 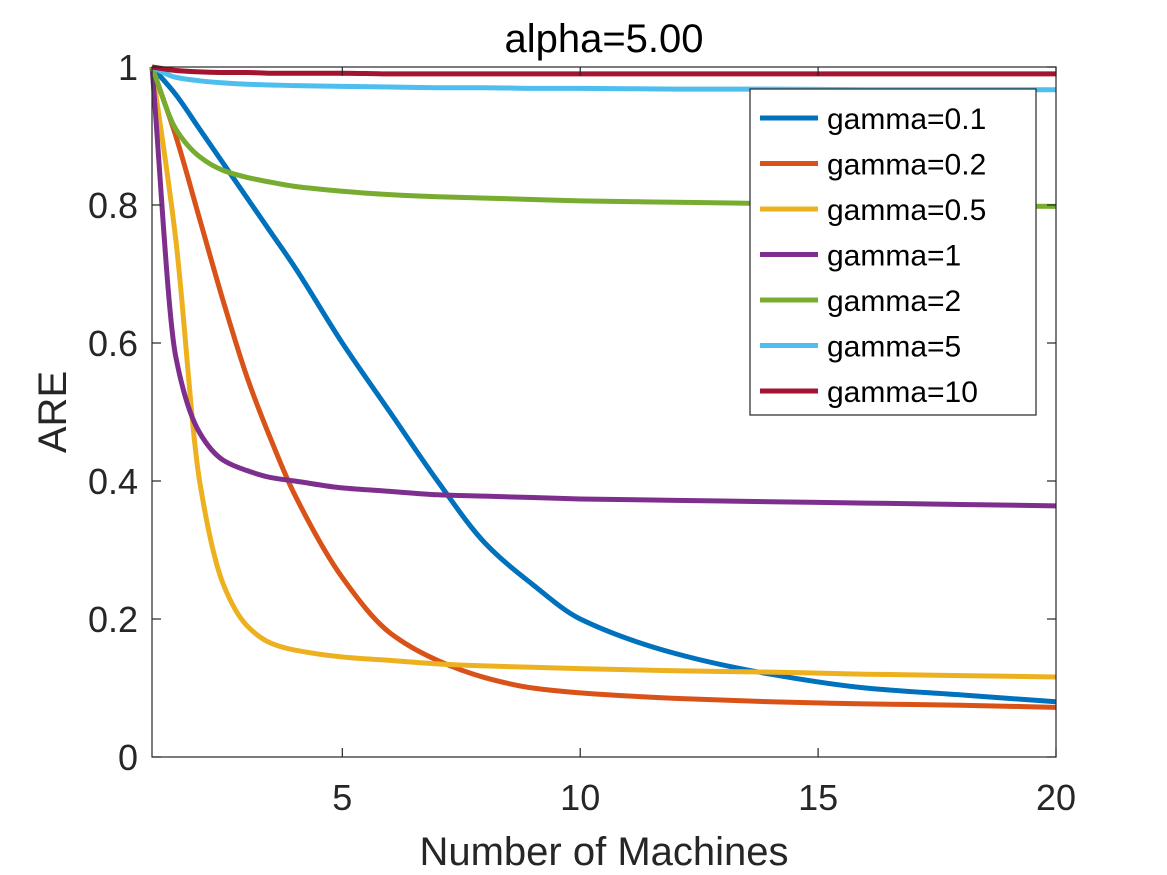 I want to click on x-axis-label: Number of Machines, so click(x=603, y=852).